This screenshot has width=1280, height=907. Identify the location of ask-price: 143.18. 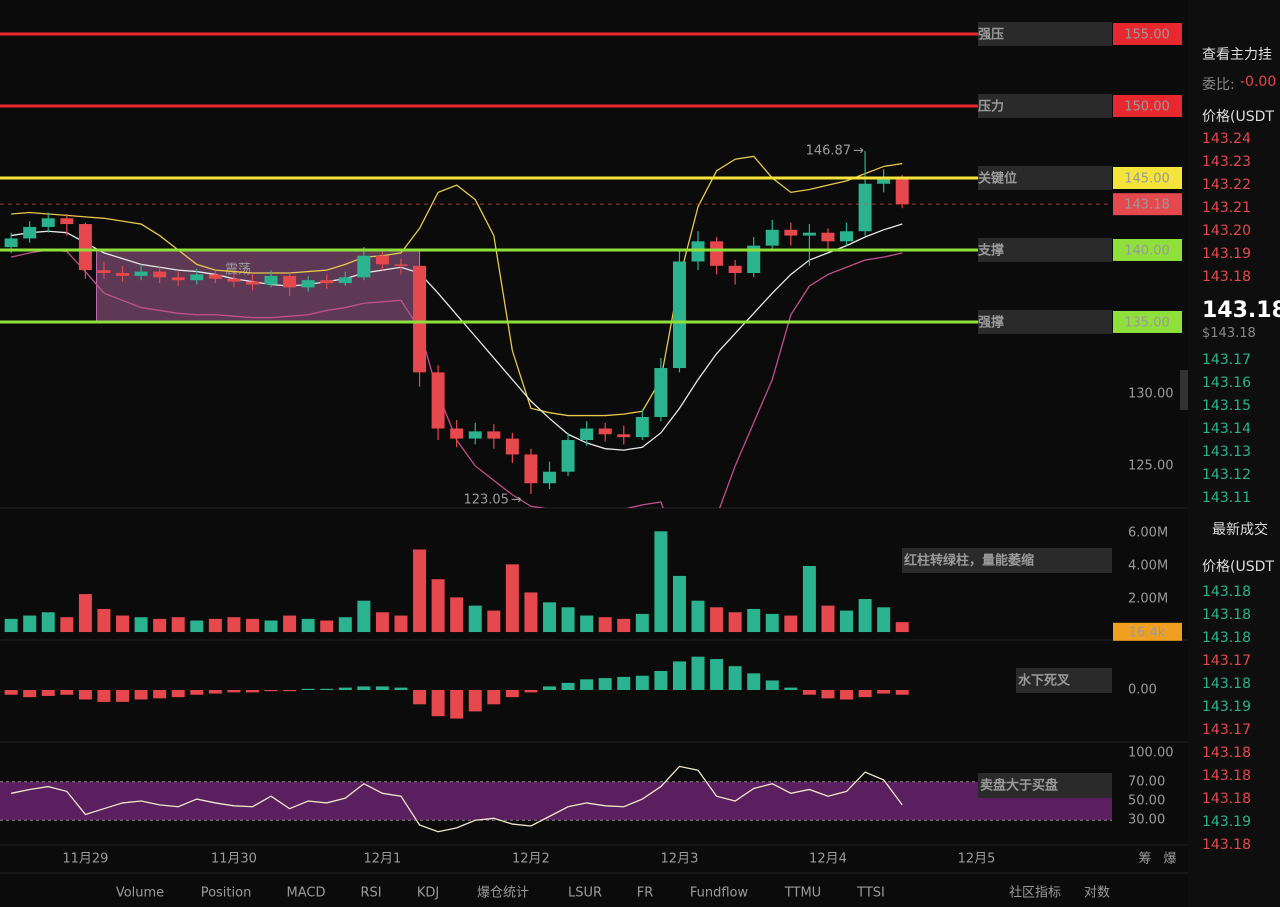
(1226, 277).